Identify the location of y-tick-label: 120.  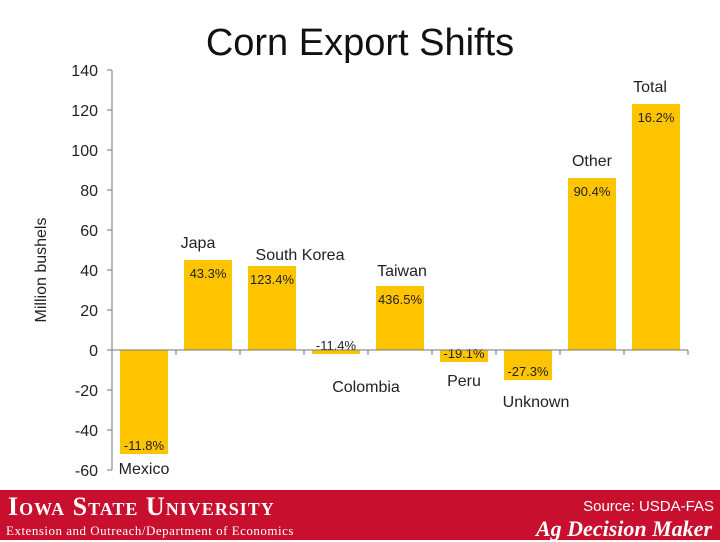
(84, 111).